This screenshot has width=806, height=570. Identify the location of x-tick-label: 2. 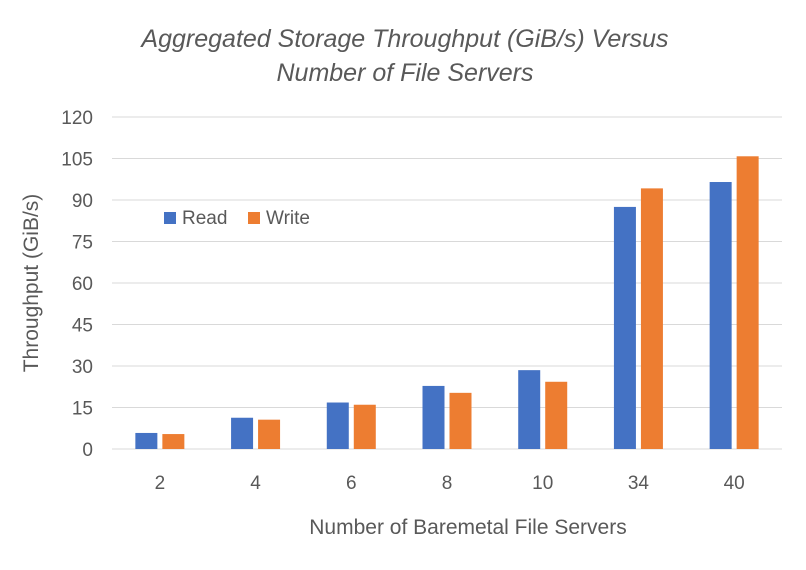
(160, 483).